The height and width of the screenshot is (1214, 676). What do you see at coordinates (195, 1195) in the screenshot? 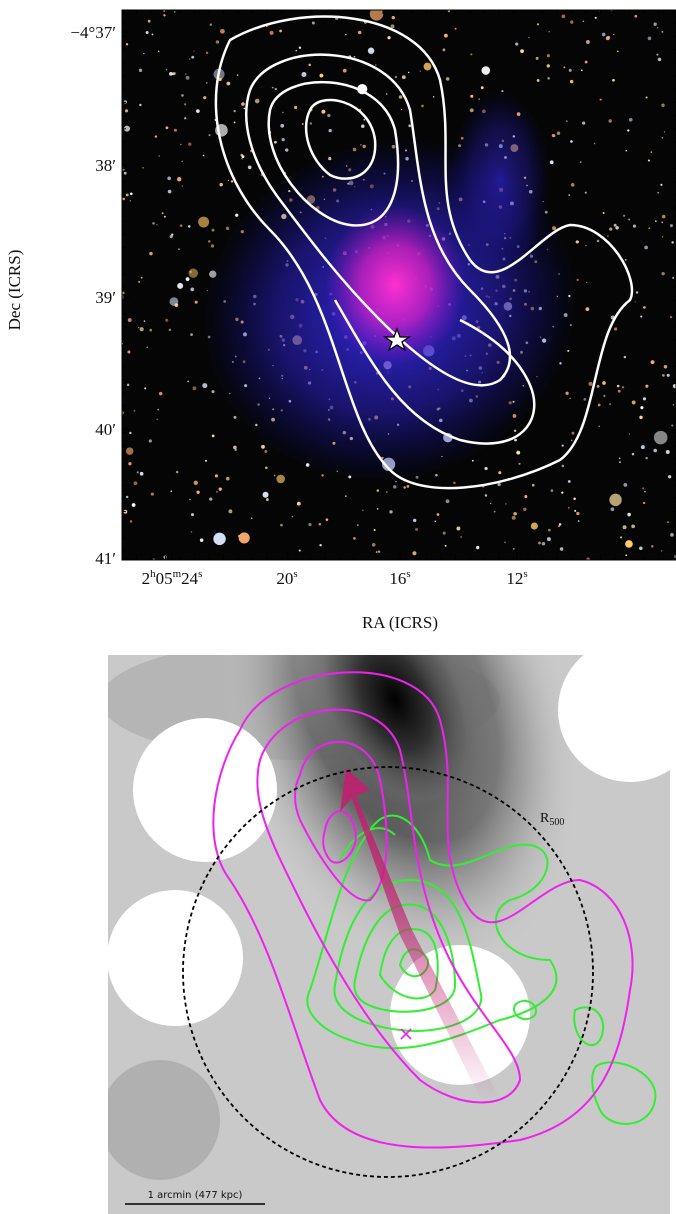
I see `scale-bar-label: 1 arcmin (477 kpc)` at bounding box center [195, 1195].